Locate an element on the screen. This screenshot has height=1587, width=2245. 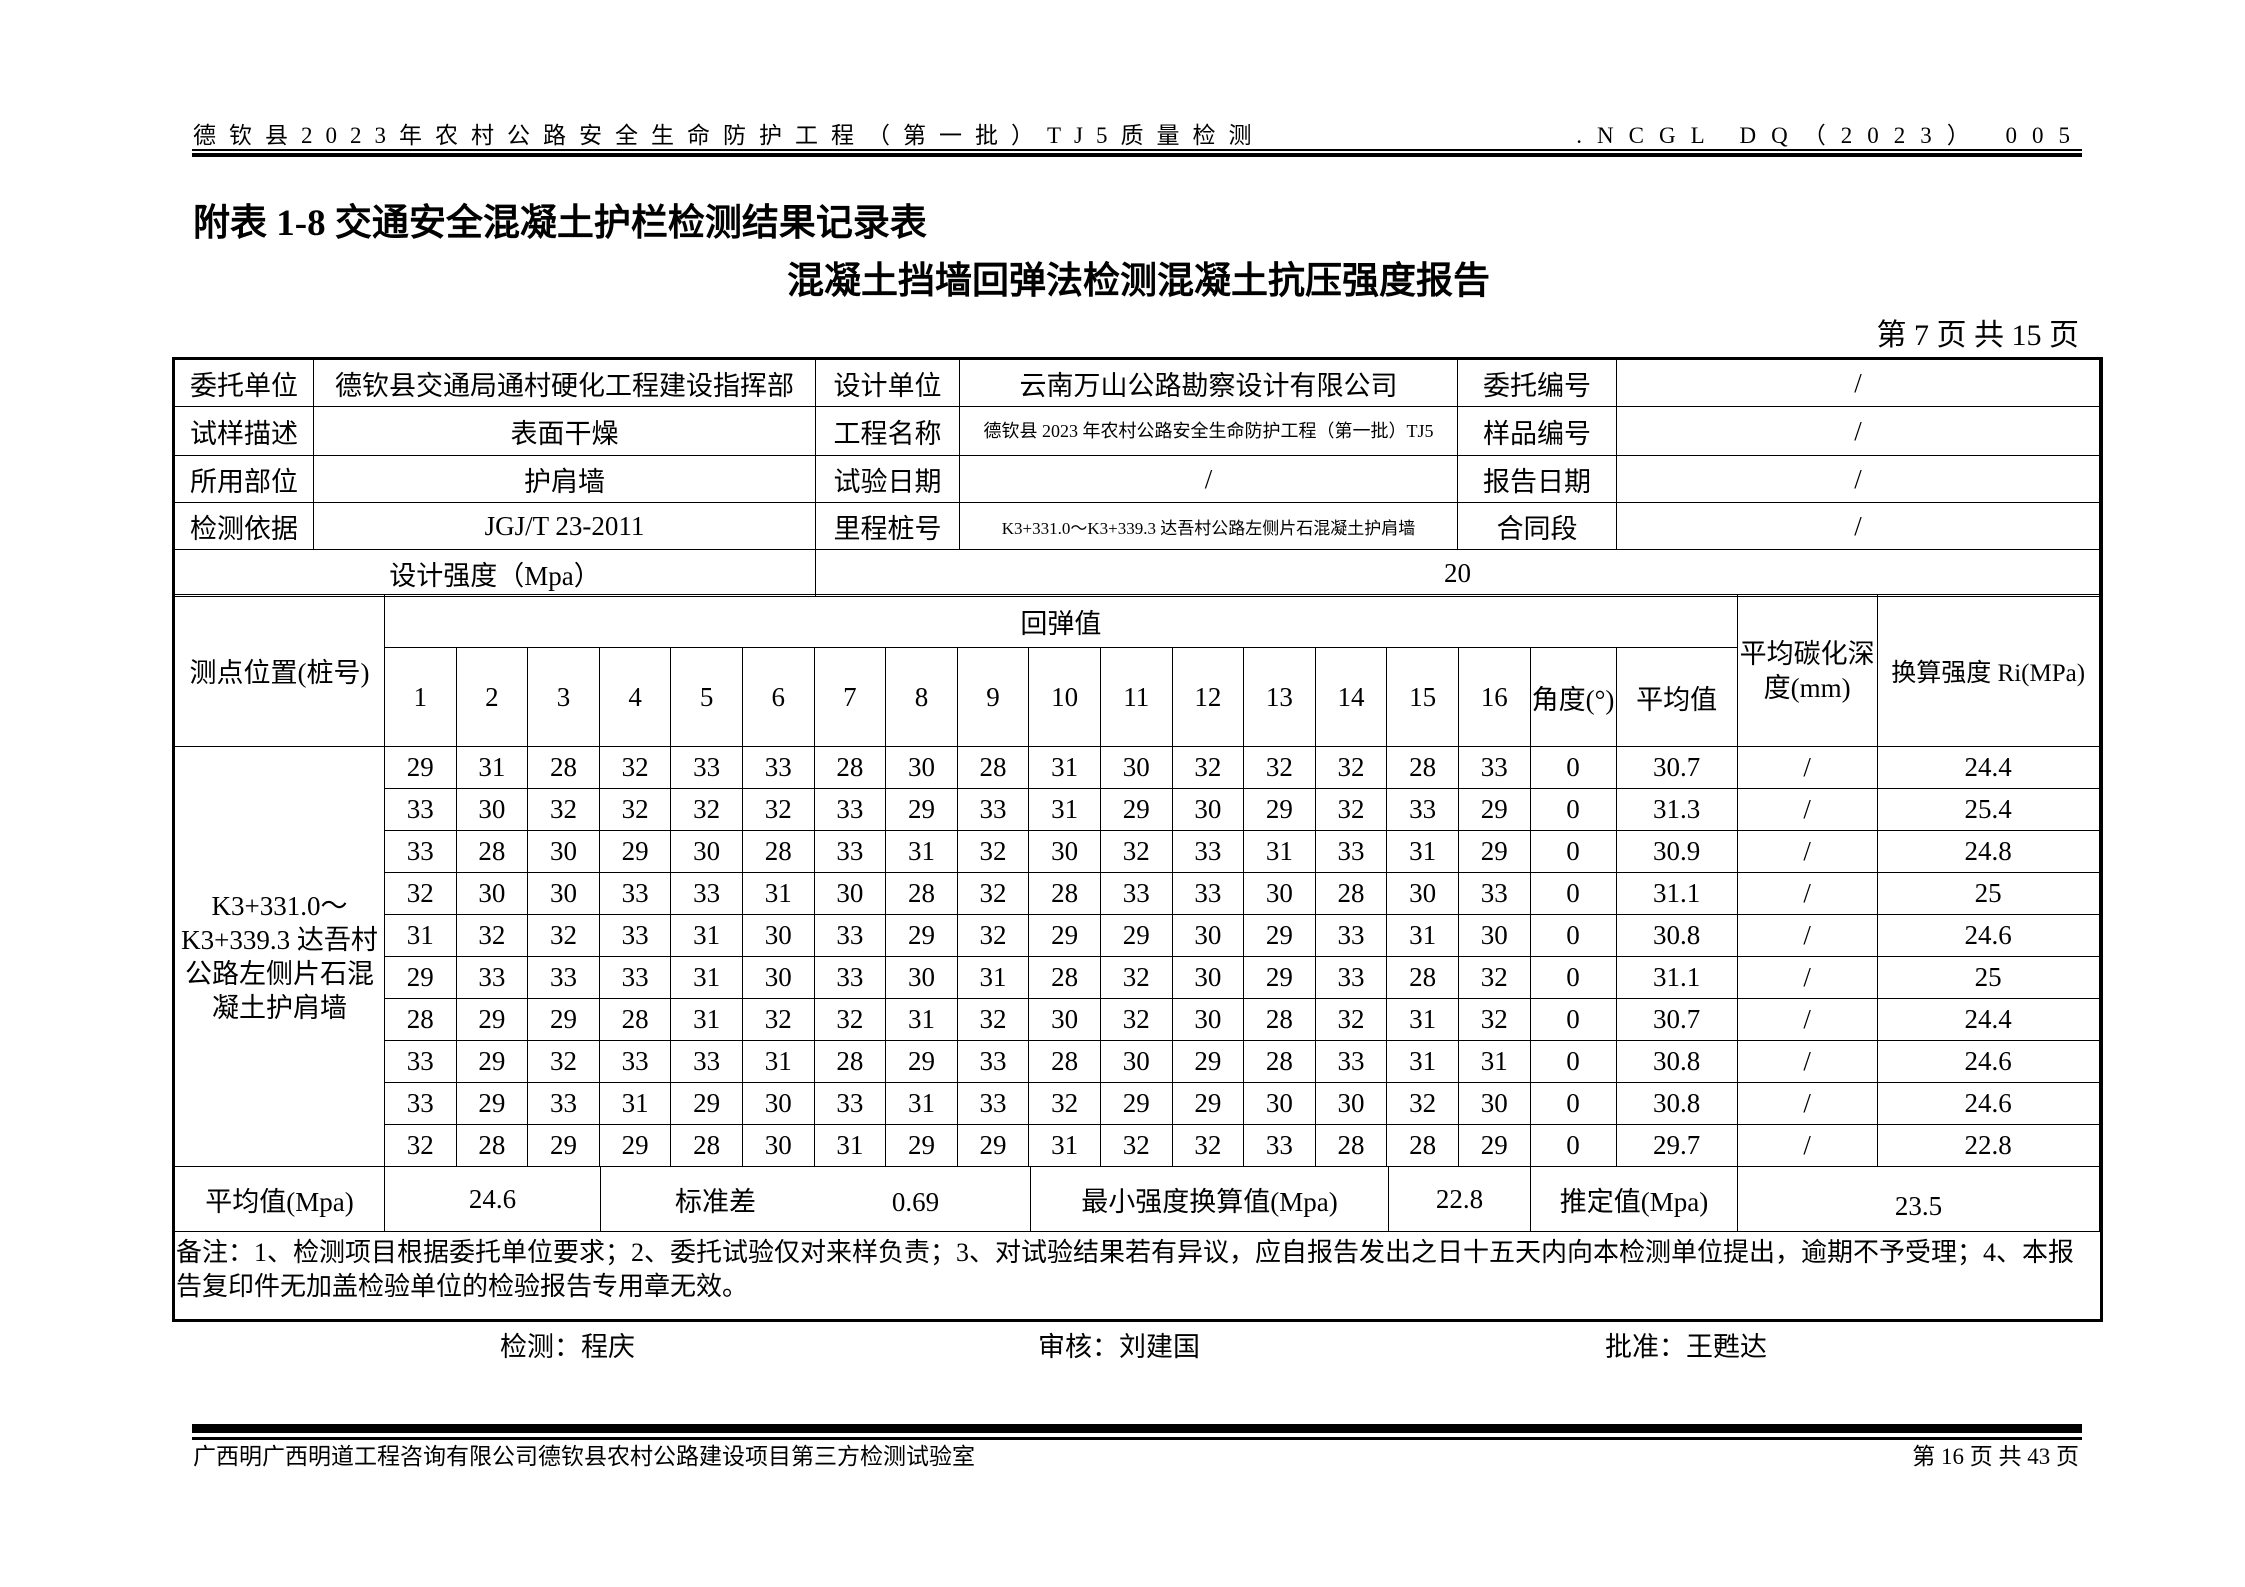
std-label: 标准差 is located at coordinates (715, 1201).